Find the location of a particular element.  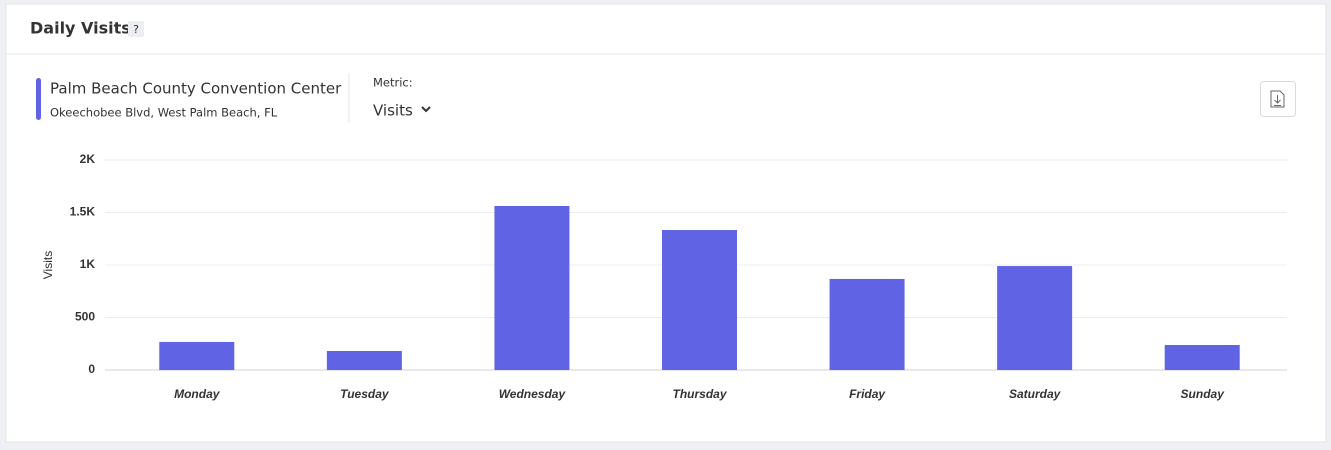

venue-color is located at coordinates (38, 99).